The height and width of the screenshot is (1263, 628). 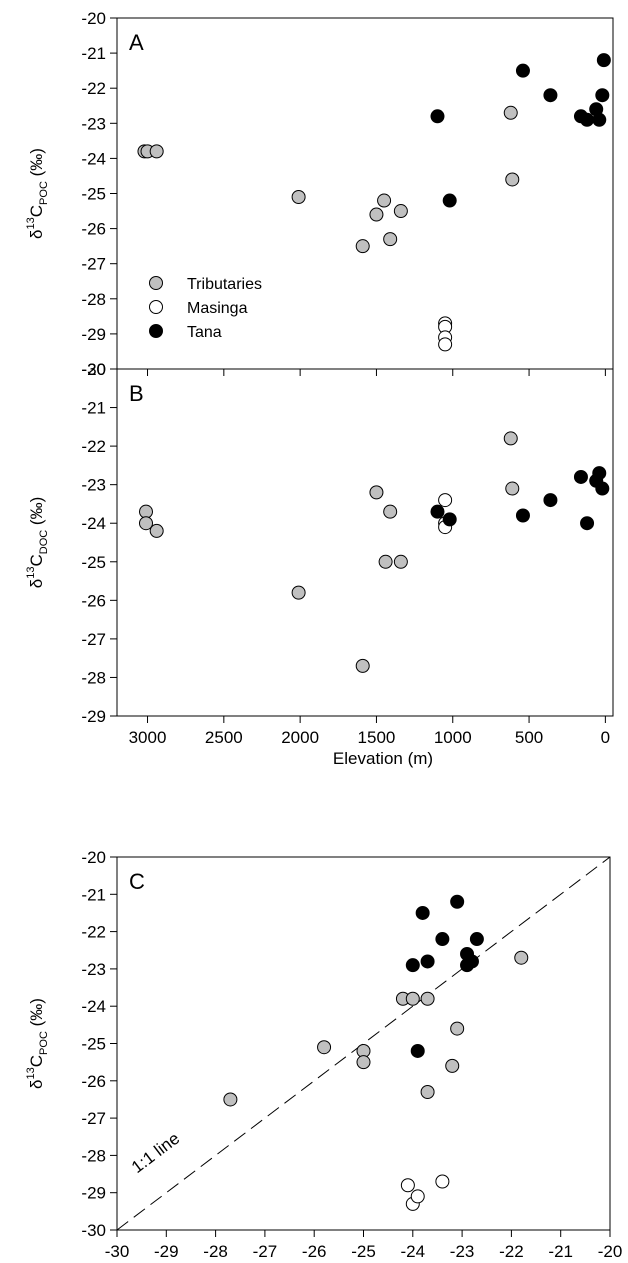 What do you see at coordinates (166, 1251) in the screenshot?
I see `x-tick-label: -29` at bounding box center [166, 1251].